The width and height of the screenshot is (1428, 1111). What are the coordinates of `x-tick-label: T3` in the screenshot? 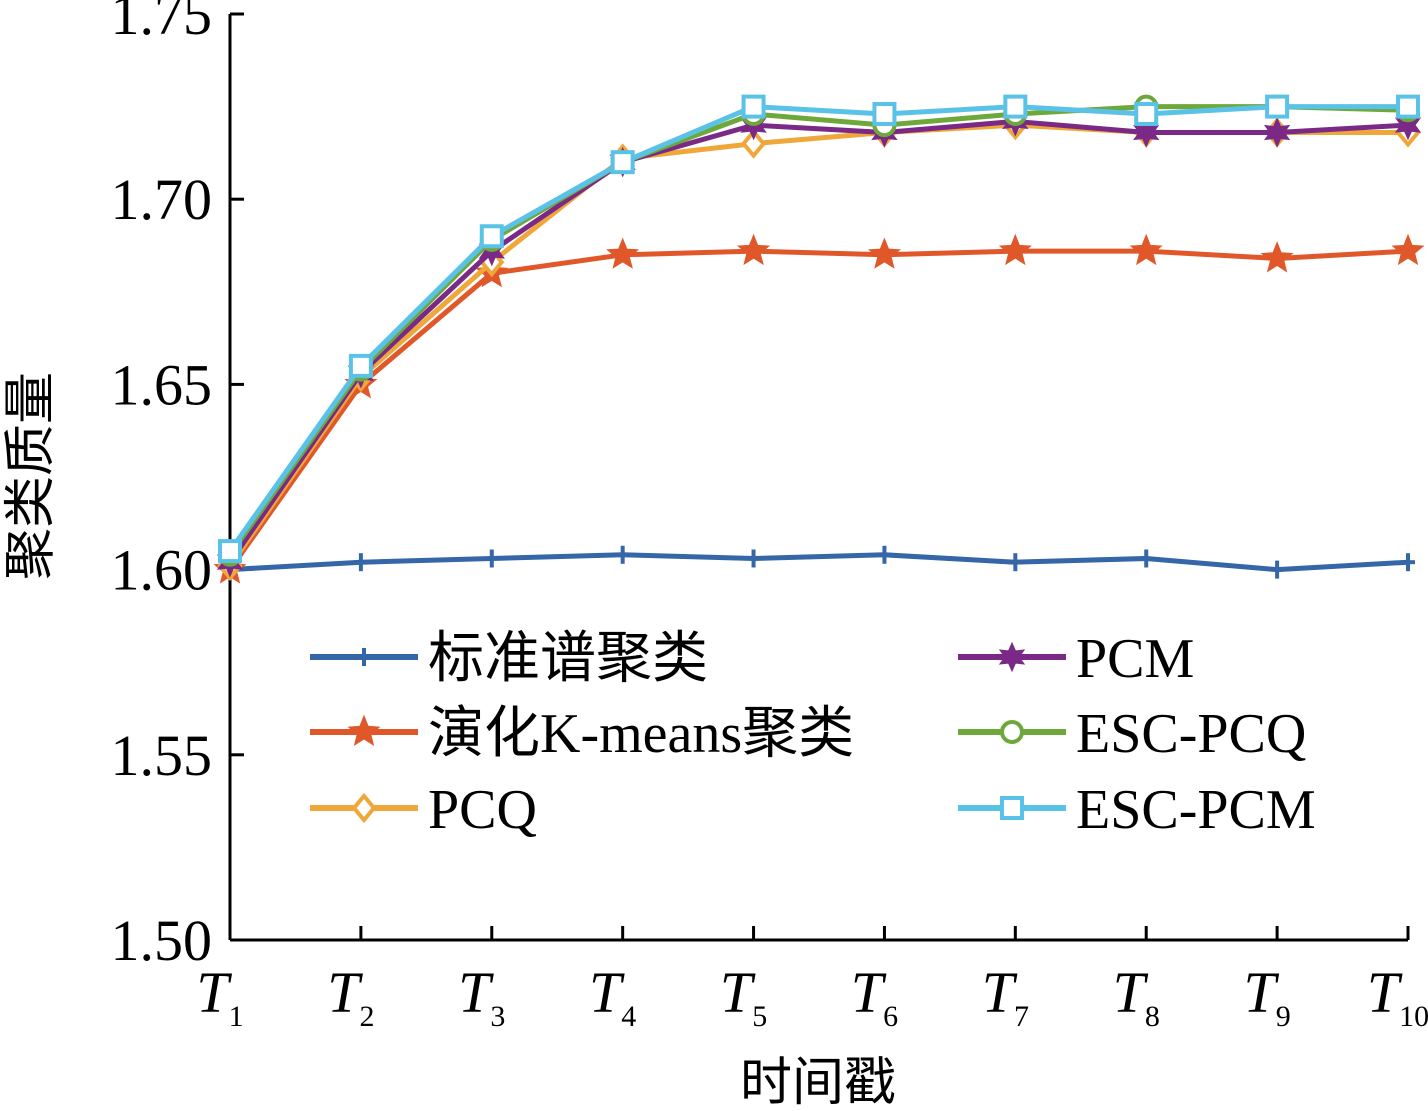 It's located at (481, 996).